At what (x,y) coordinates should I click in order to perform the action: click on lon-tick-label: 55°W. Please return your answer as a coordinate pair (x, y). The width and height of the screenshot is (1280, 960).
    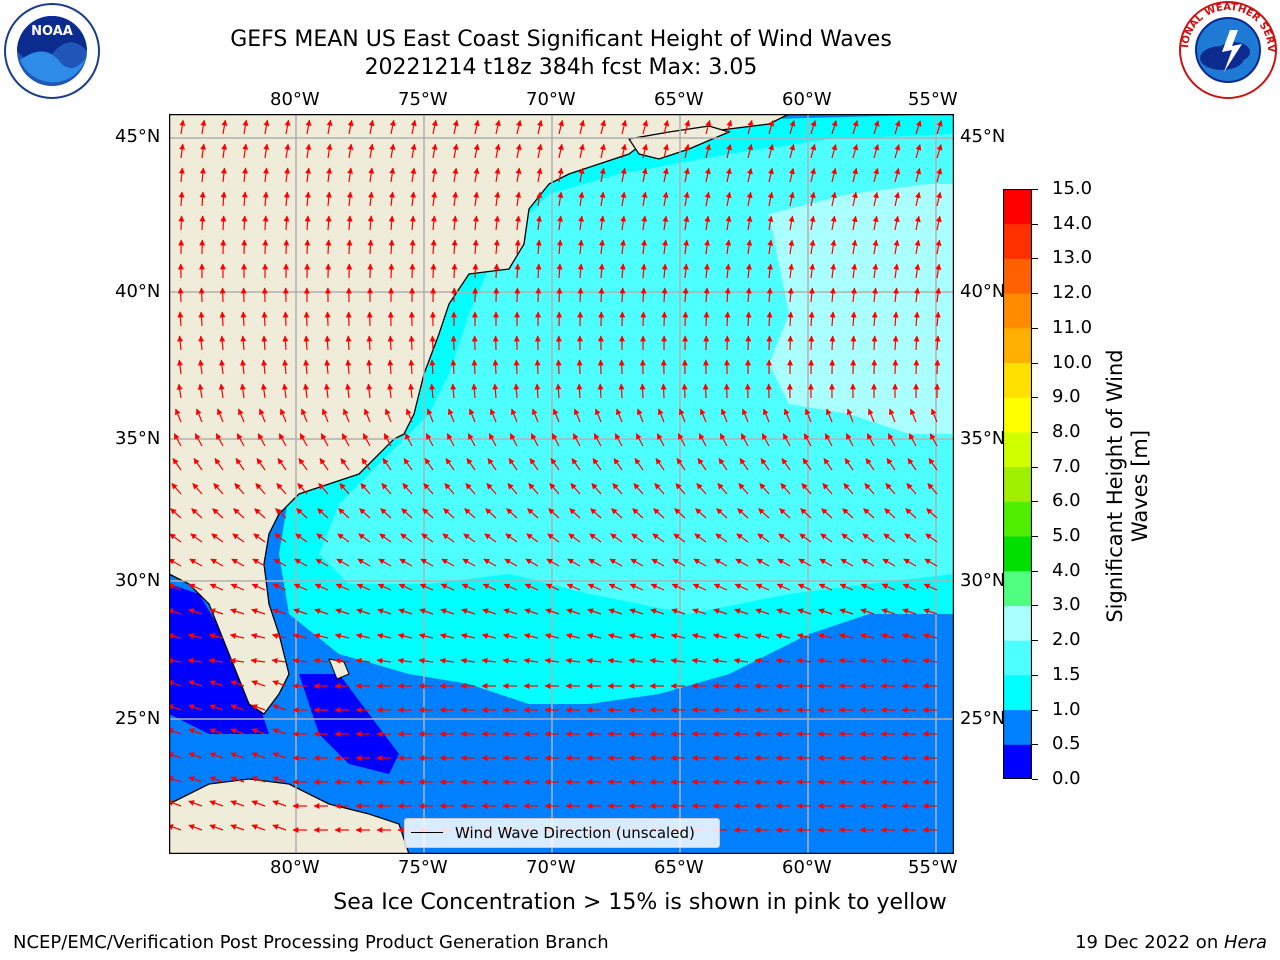
    Looking at the image, I should click on (933, 867).